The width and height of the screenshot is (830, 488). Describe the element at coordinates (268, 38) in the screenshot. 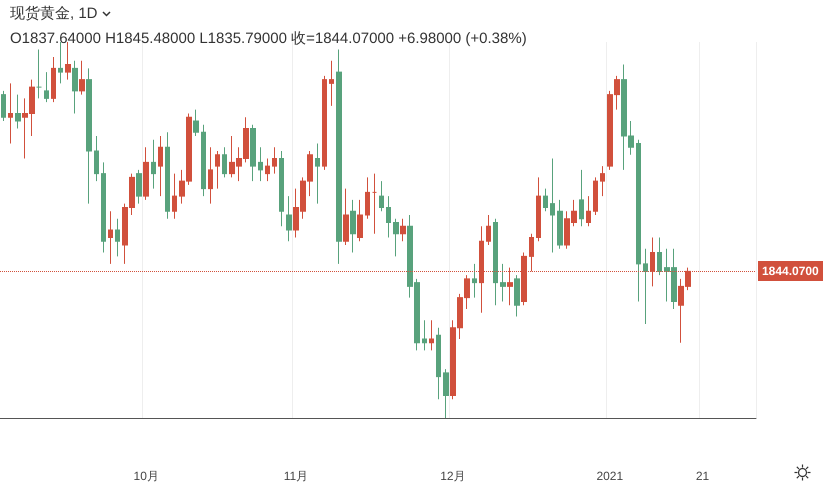

I see `annotation: O1837.64000 H1845.48000 L1835.79000 收=1844.07000 +6.98000 (+0.38%)` at that location.